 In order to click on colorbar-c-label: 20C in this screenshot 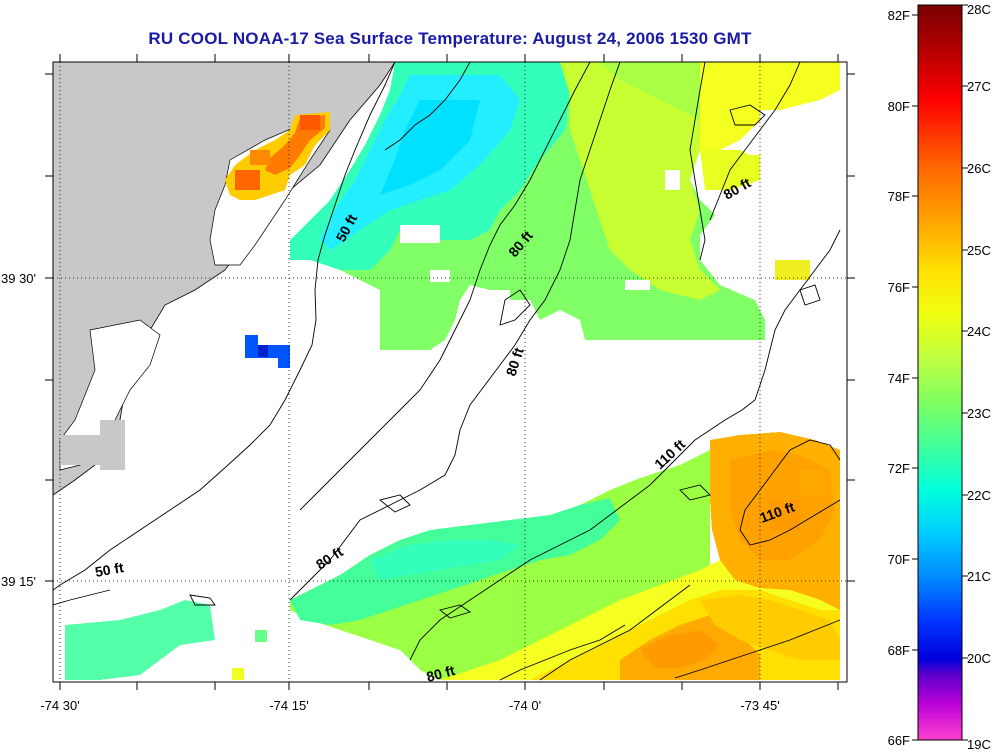, I will do `click(979, 658)`.